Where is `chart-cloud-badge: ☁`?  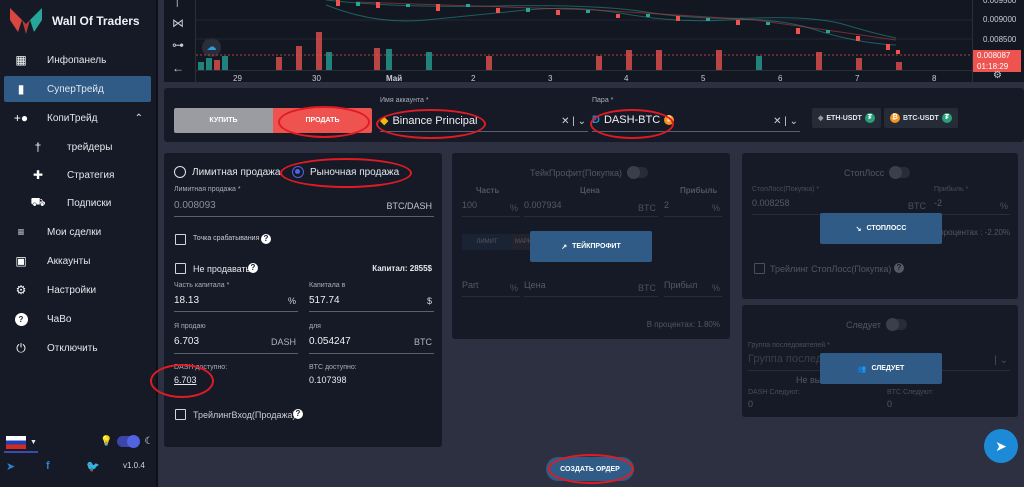
chart-cloud-badge: ☁ is located at coordinates (211, 47).